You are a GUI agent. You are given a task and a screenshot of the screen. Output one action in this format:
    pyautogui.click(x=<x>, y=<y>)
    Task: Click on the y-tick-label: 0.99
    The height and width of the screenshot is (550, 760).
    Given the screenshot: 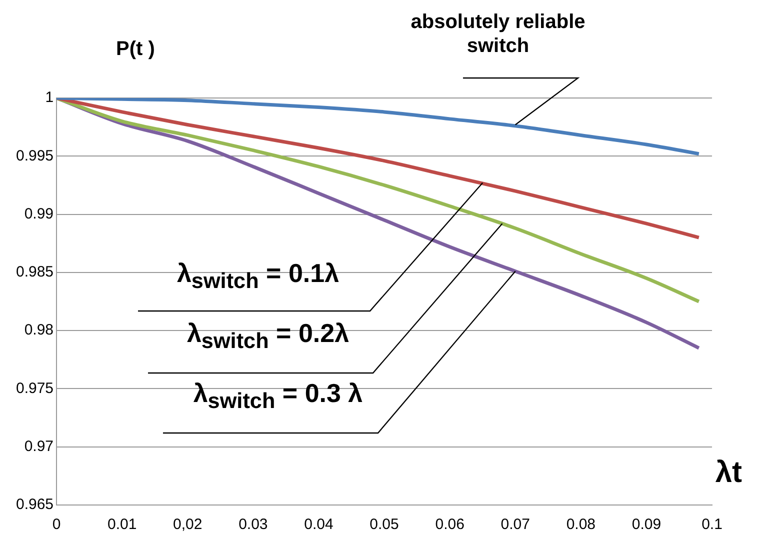 What is the action you would take?
    pyautogui.click(x=39, y=213)
    